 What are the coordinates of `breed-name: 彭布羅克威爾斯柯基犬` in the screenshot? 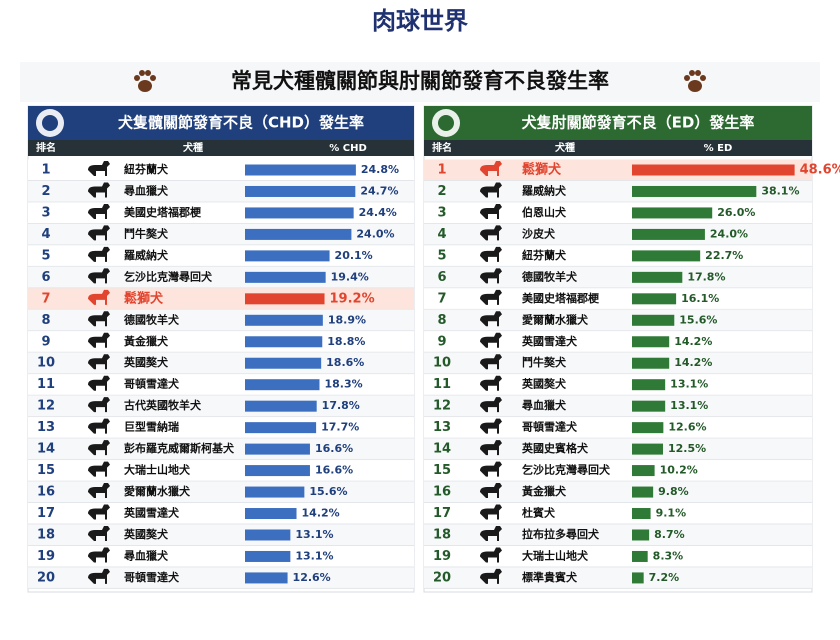 It's located at (179, 448).